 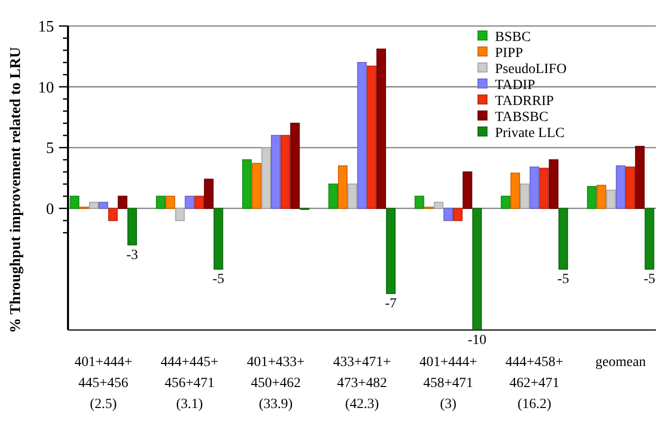 I want to click on x-tick-label: 433+471+ 473+482 (42.3), so click(x=362, y=383).